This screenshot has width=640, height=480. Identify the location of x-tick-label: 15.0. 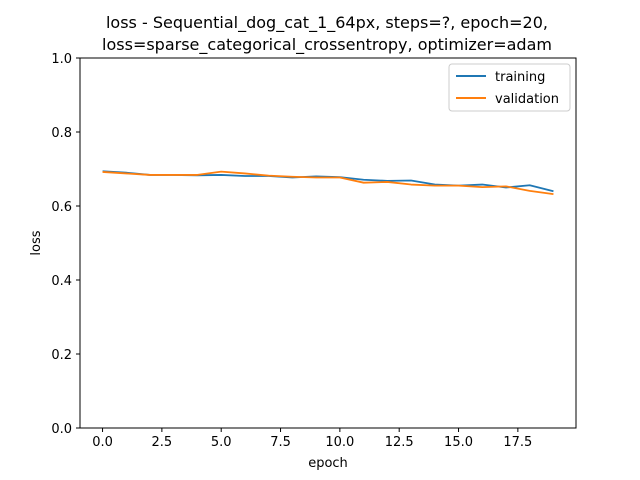
(458, 442).